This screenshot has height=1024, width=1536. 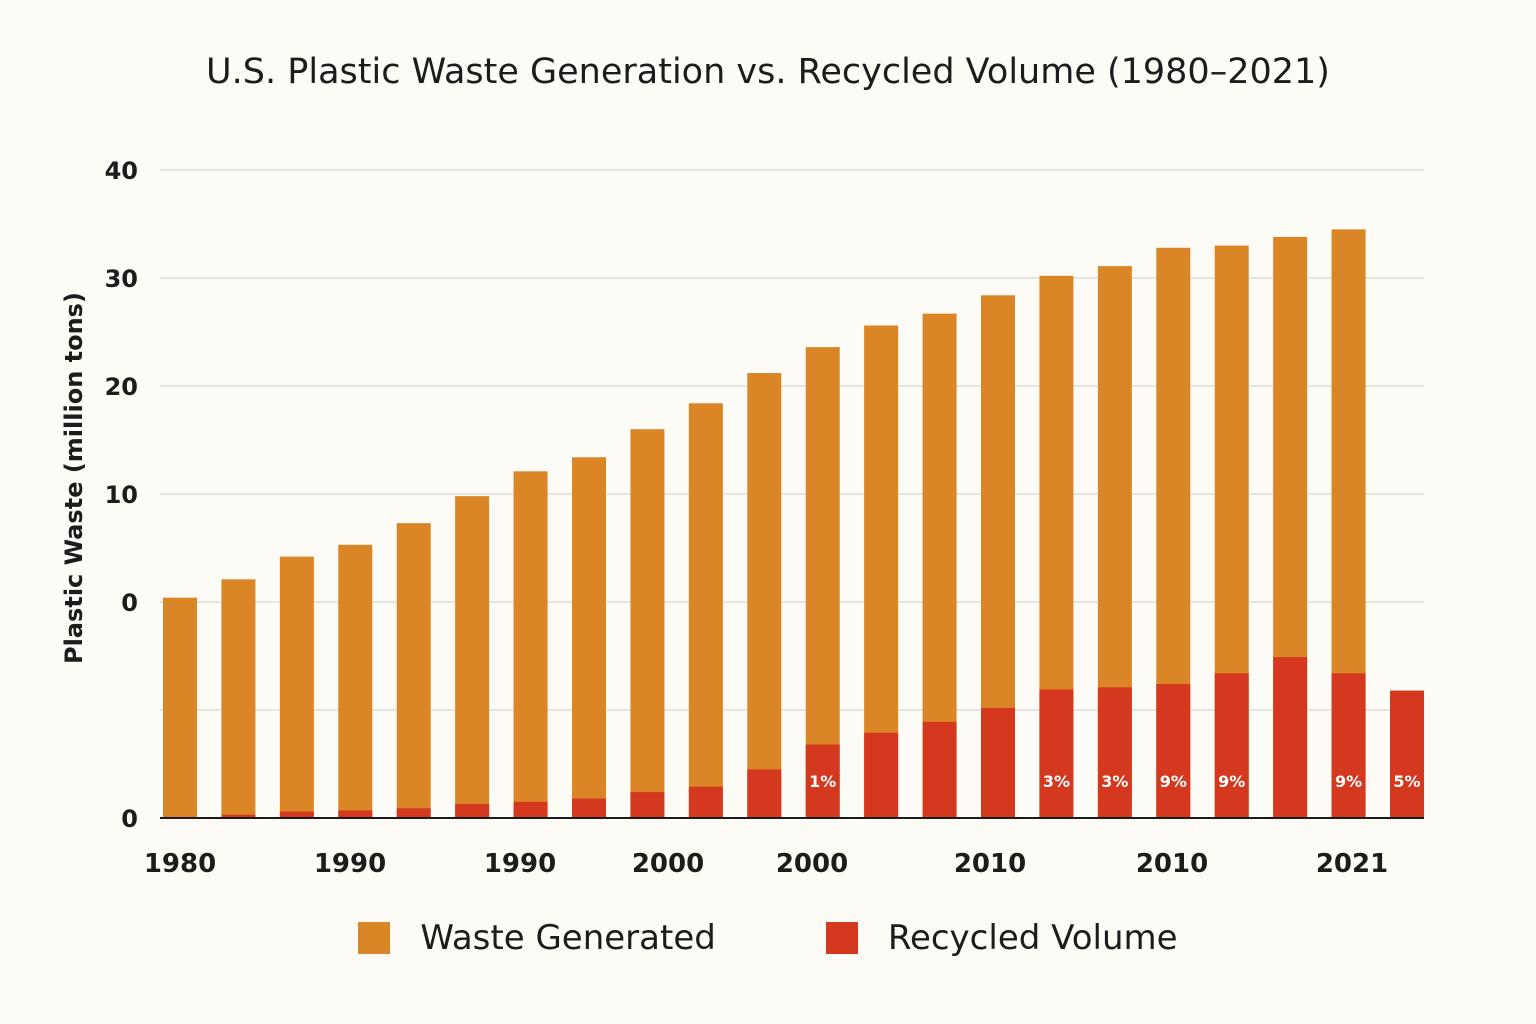 What do you see at coordinates (1032, 938) in the screenshot?
I see `legend-label-recycled: Recycled Volume` at bounding box center [1032, 938].